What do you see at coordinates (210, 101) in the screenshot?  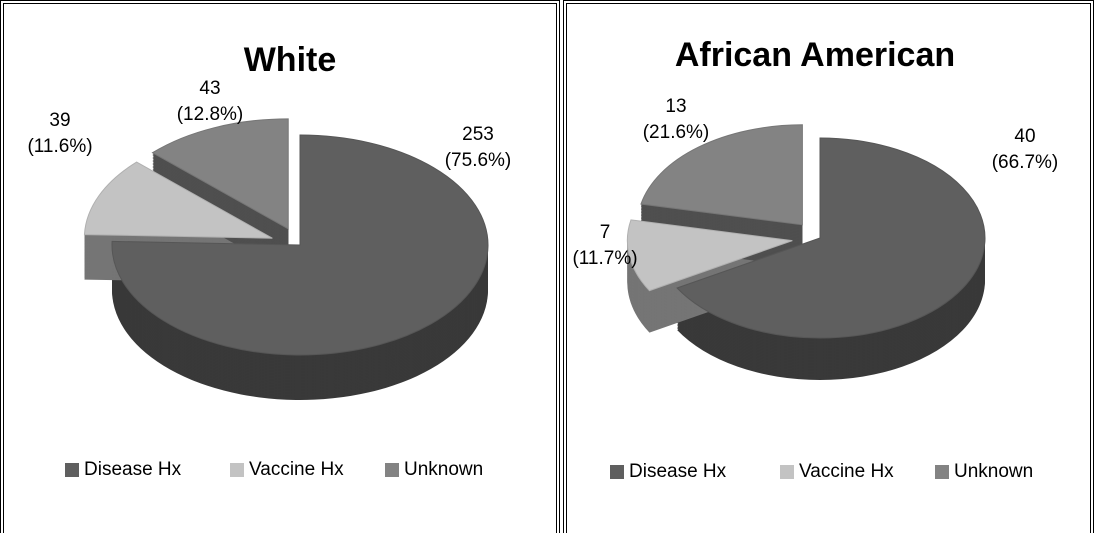 I see `data-label: 43 (12.8%)` at bounding box center [210, 101].